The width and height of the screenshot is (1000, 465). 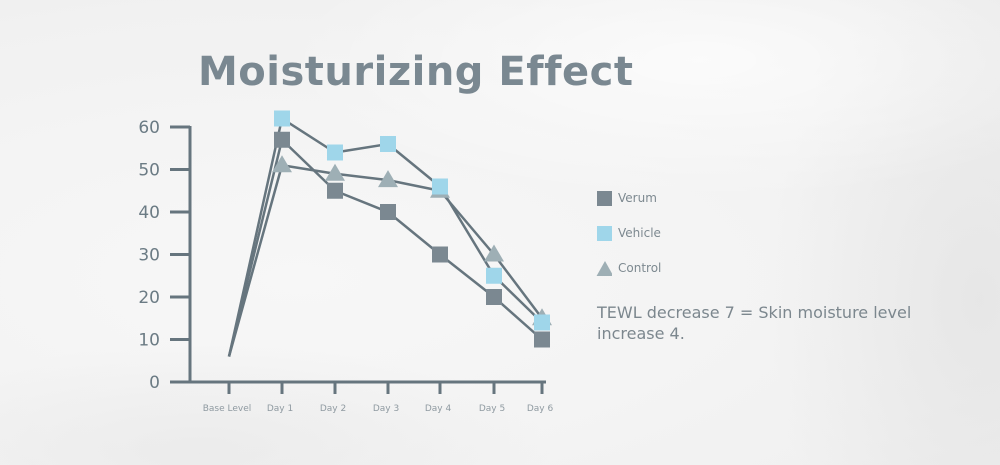 What do you see at coordinates (149, 341) in the screenshot?
I see `y-tick-label: 10` at bounding box center [149, 341].